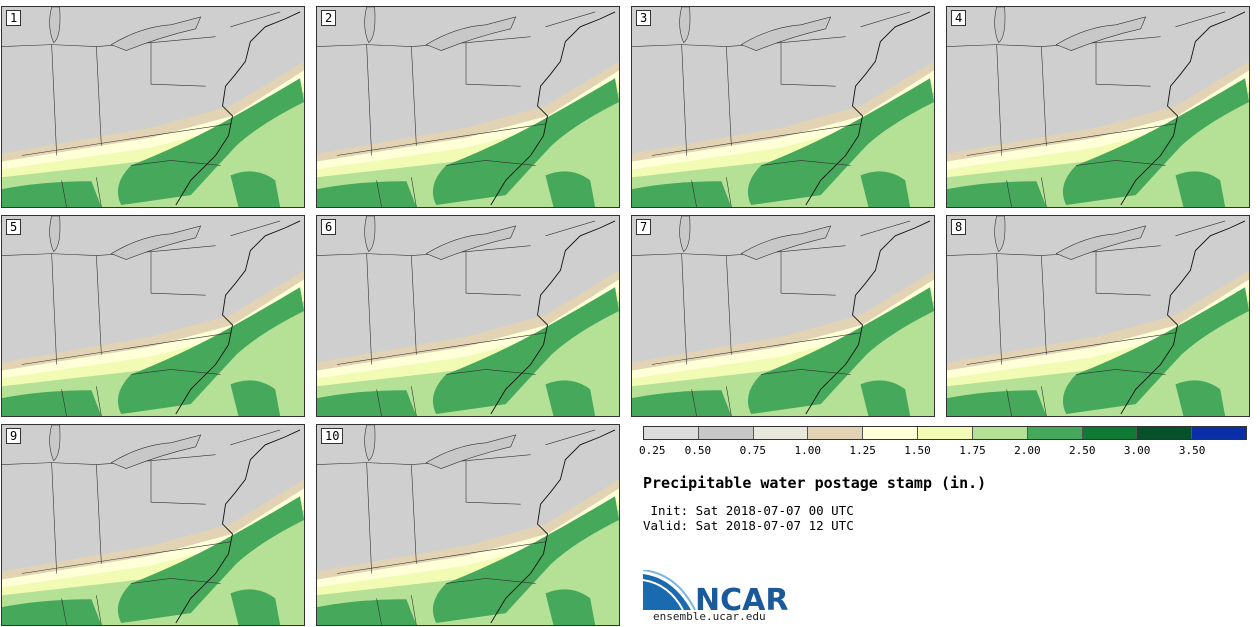 The width and height of the screenshot is (1260, 627). Describe the element at coordinates (153, 525) in the screenshot. I see `postage-stamp-map: 9` at that location.